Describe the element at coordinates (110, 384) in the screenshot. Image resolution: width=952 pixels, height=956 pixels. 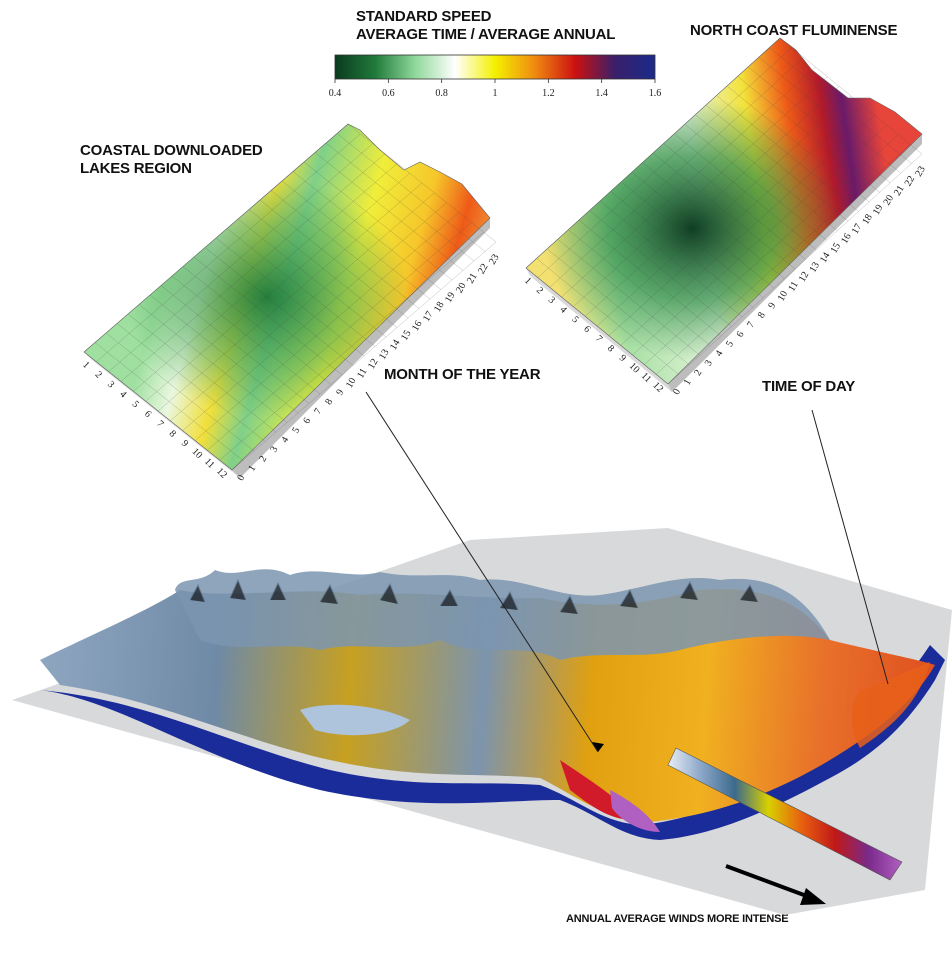
I see `left-month-label: 3` at that location.